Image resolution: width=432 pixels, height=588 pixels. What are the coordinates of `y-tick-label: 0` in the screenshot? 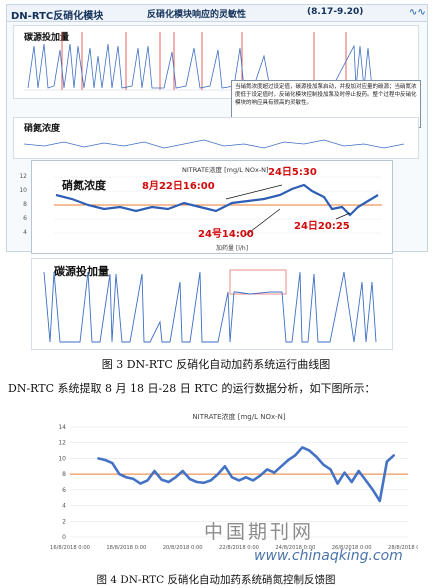 It's located at (64, 537).